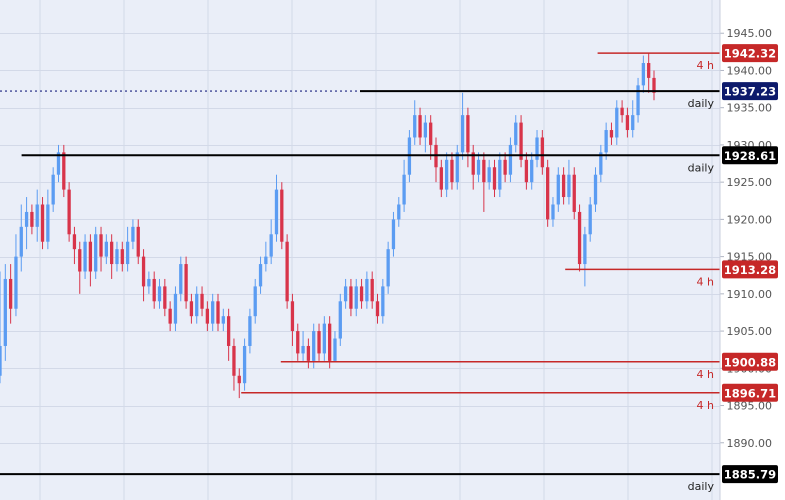 This screenshot has height=500, width=785. What do you see at coordinates (750, 393) in the screenshot?
I see `price-tag-label: 1896.71` at bounding box center [750, 393].